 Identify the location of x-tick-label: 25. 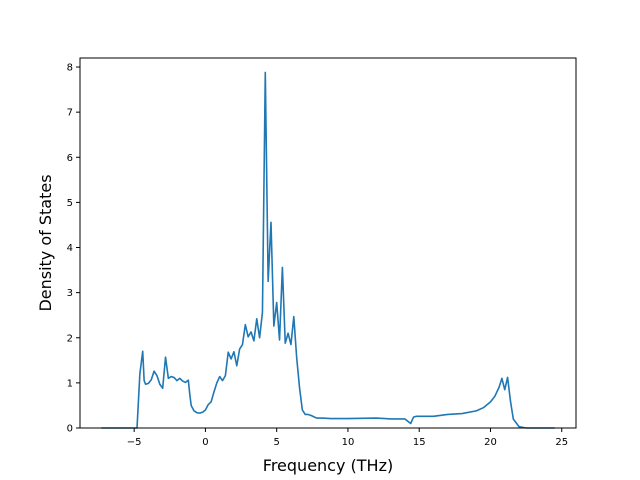
(561, 442).